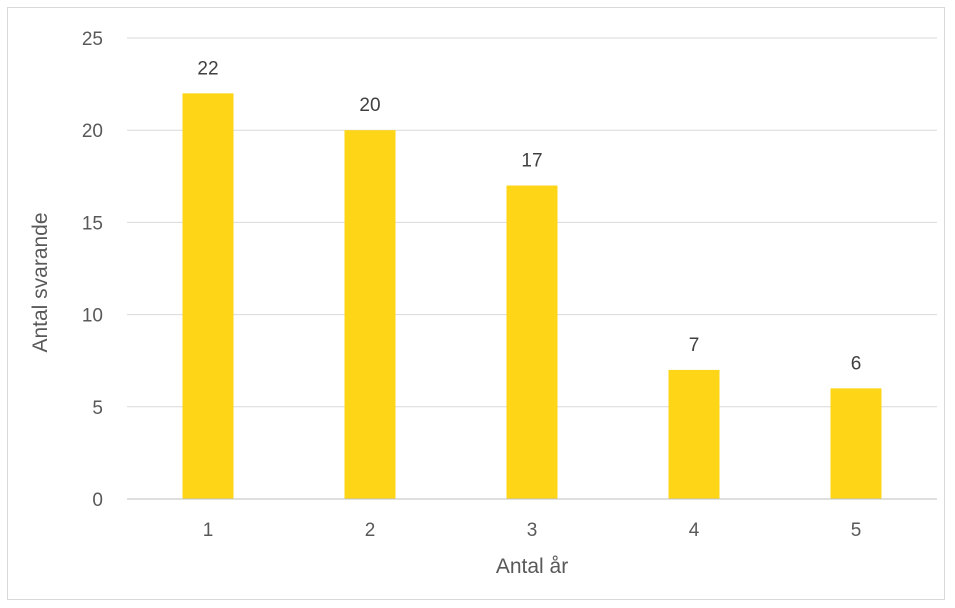 This screenshot has height=608, width=955. Describe the element at coordinates (207, 68) in the screenshot. I see `data-label: 22` at that location.